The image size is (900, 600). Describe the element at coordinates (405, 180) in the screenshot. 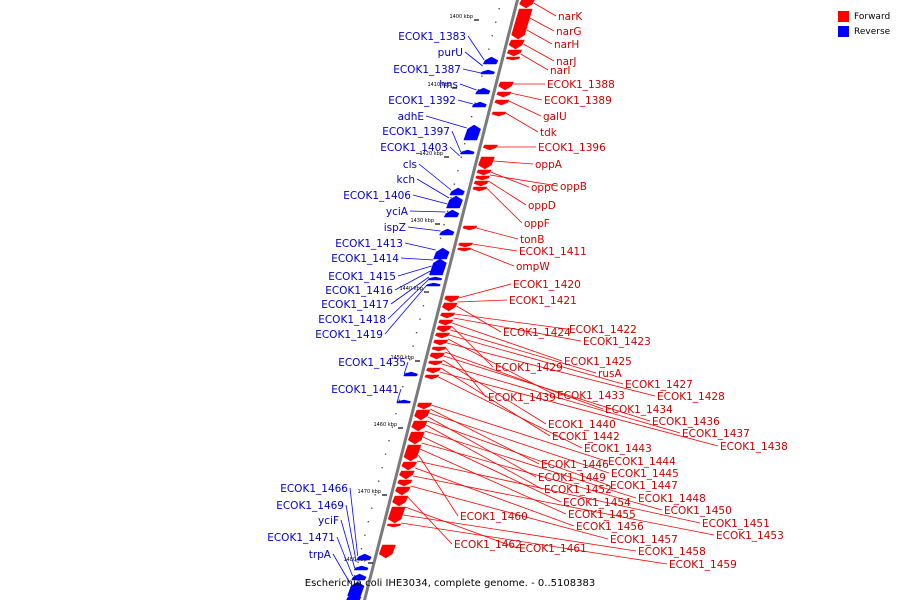

I see `reverse-gene-label: kch` at that location.